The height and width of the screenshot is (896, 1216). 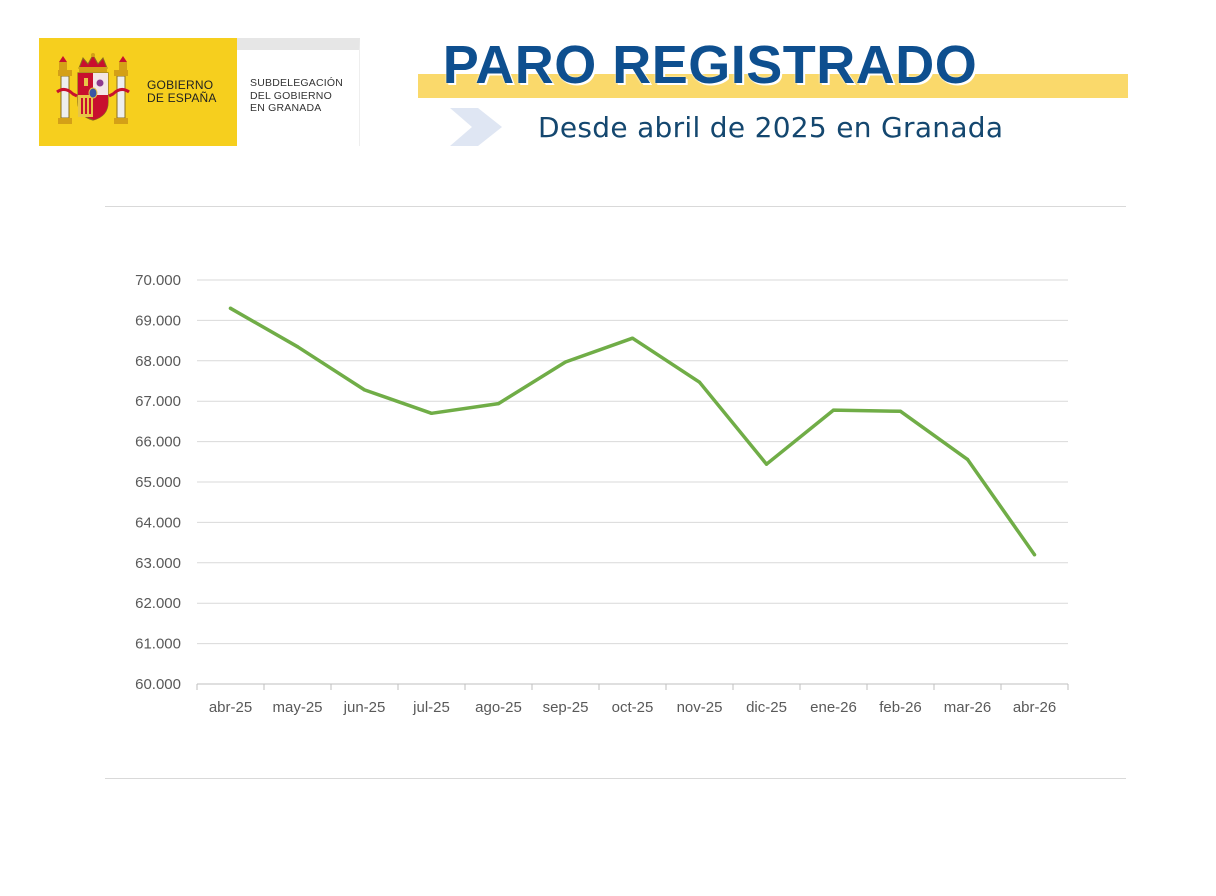 What do you see at coordinates (615, 778) in the screenshot?
I see `divider-bottom` at bounding box center [615, 778].